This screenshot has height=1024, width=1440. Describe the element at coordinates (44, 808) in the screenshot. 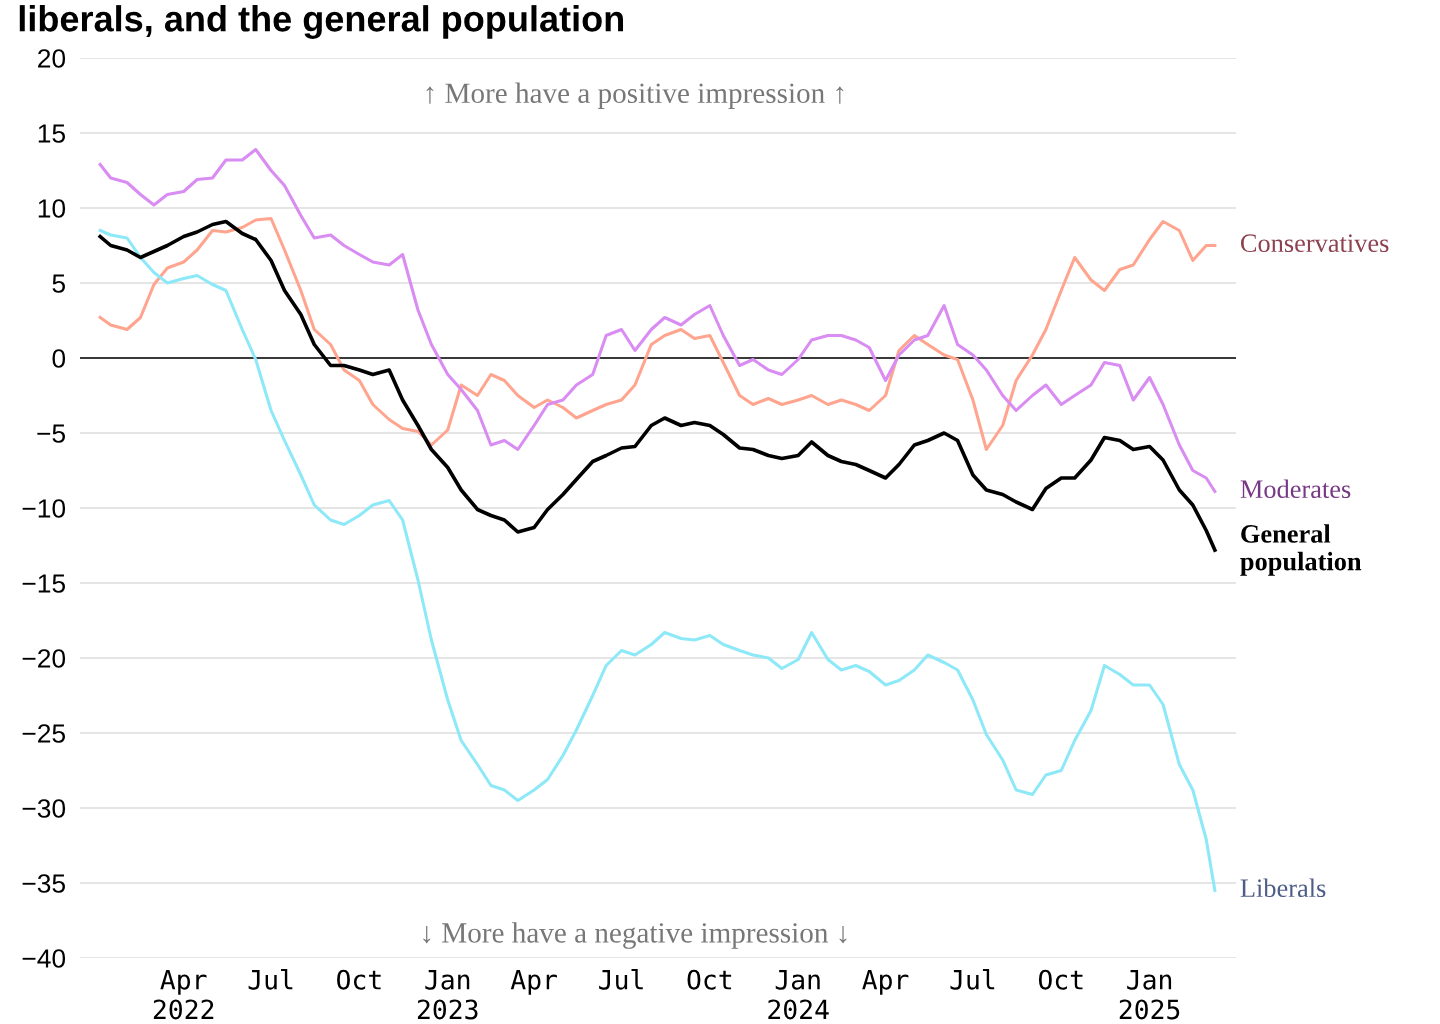

I see `y-tick-label: −30` at that location.